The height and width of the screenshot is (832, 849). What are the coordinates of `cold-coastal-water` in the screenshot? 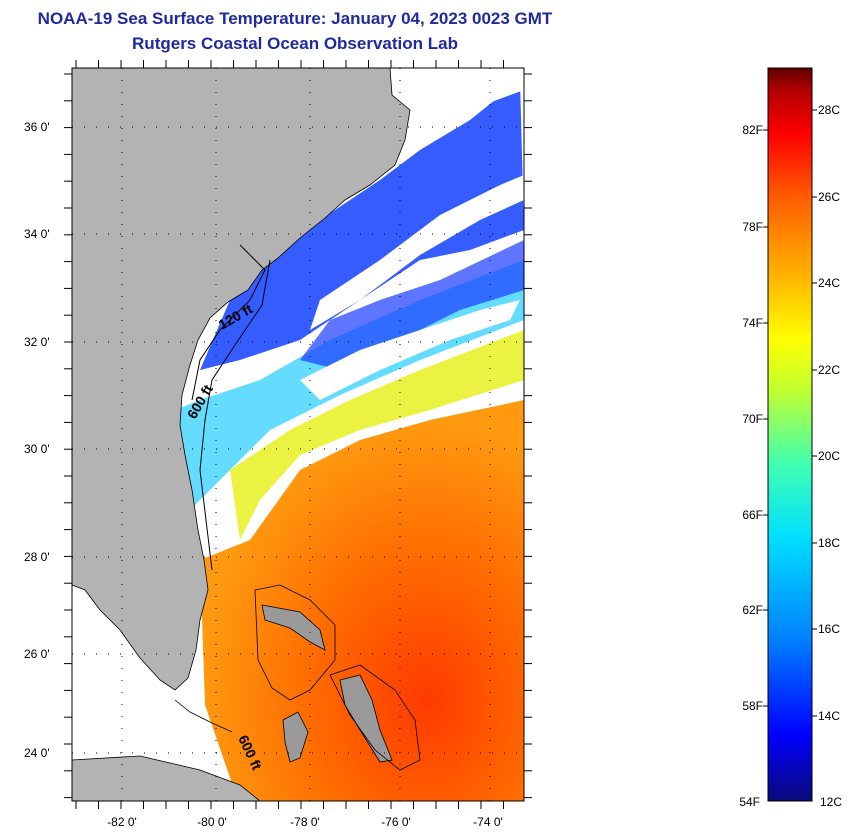 It's located at (362, 225).